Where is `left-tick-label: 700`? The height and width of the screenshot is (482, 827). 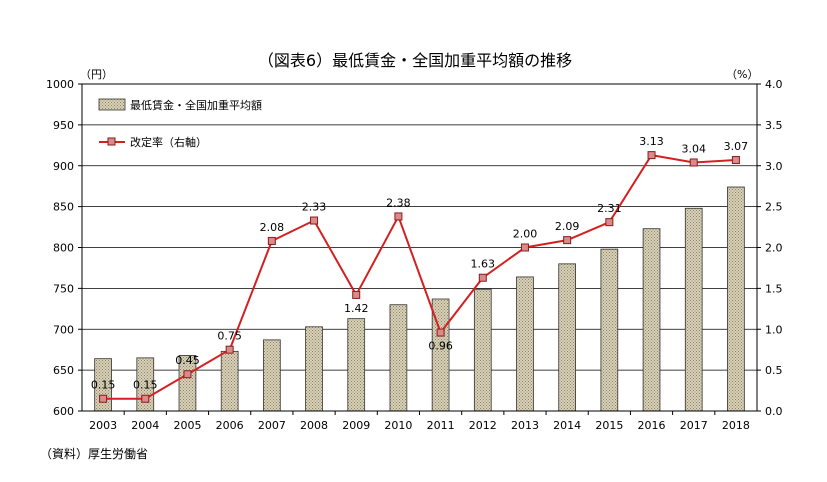 left-tick-label: 700 is located at coordinates (63, 329).